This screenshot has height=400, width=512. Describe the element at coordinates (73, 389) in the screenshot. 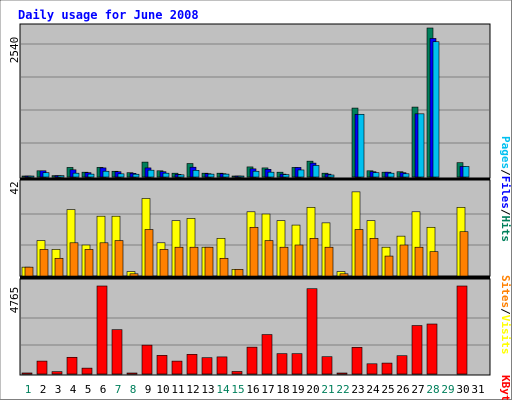

I see `day-label: 4` at that location.